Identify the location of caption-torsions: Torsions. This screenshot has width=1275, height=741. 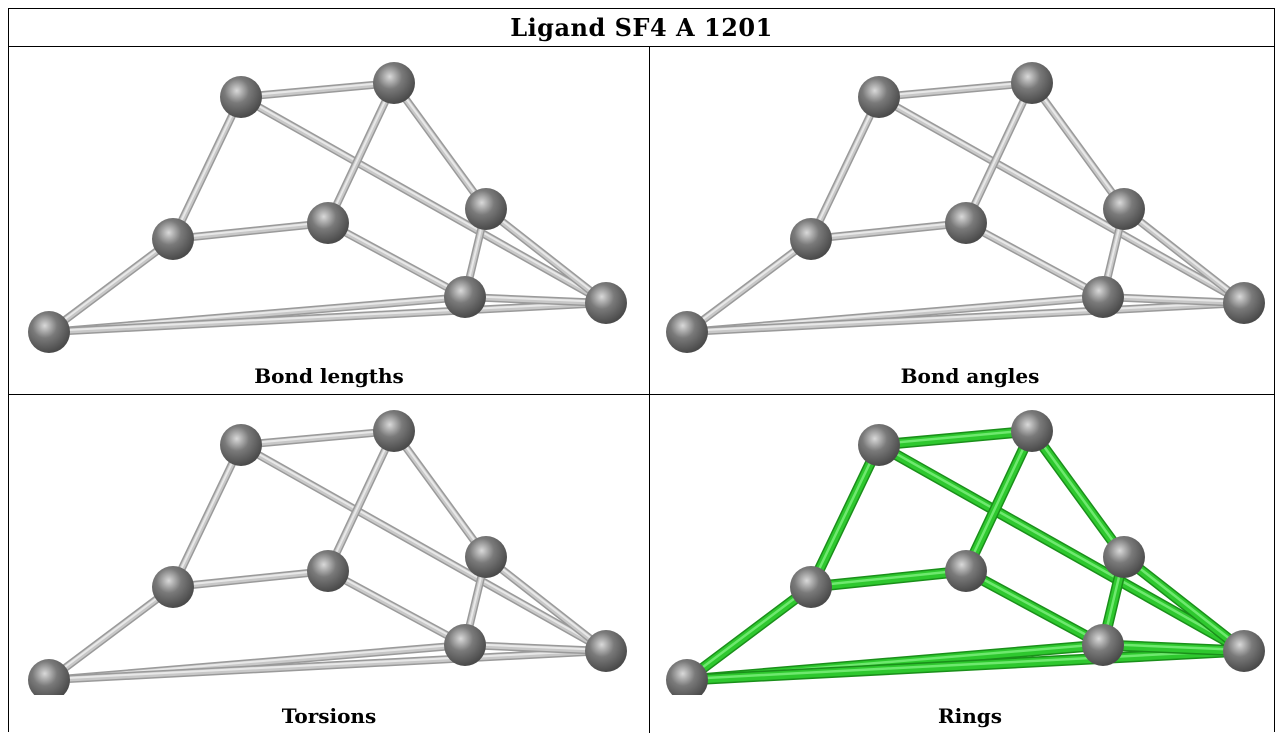
(329, 716).